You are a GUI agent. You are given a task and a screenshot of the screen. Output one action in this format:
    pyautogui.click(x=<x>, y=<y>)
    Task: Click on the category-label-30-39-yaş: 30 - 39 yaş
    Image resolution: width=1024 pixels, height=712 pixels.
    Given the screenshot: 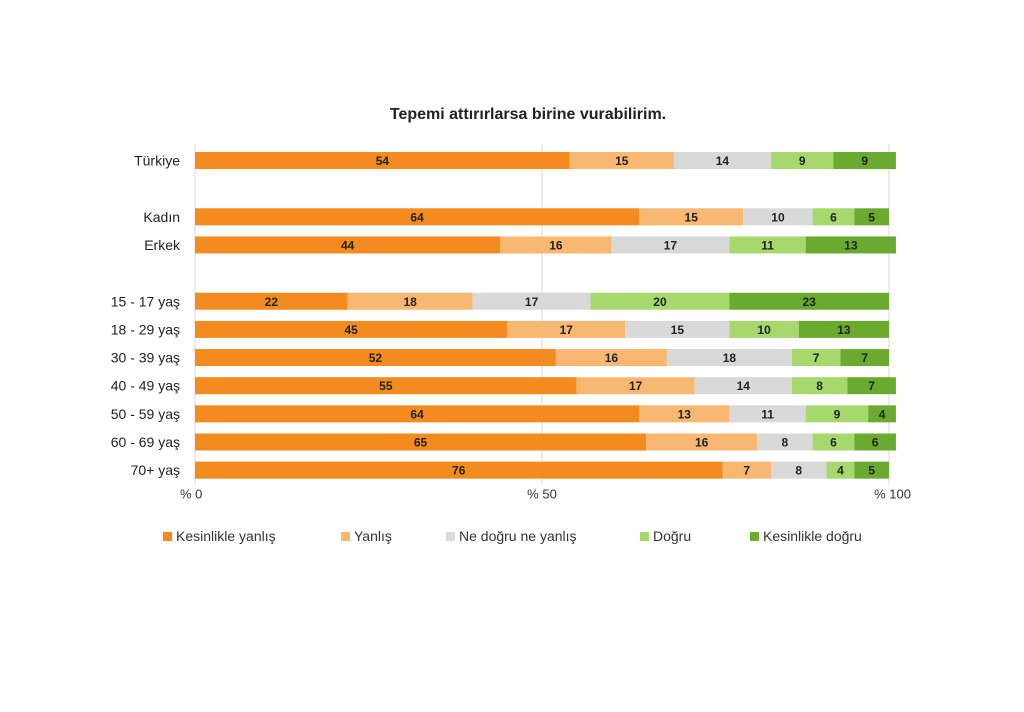 What is the action you would take?
    pyautogui.click(x=145, y=358)
    